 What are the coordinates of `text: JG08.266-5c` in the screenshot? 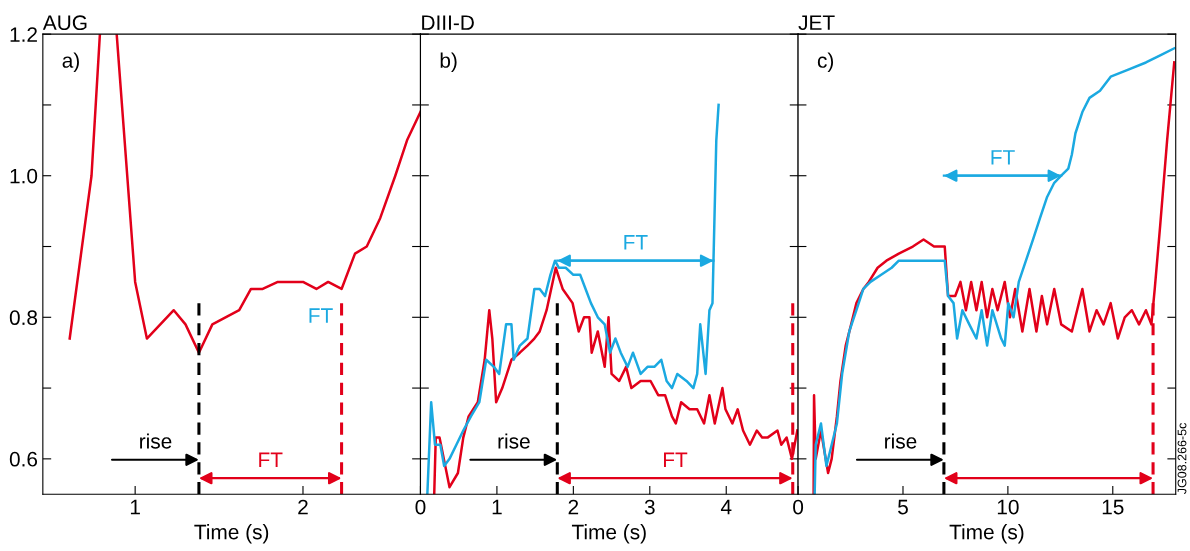 It's located at (1182, 459).